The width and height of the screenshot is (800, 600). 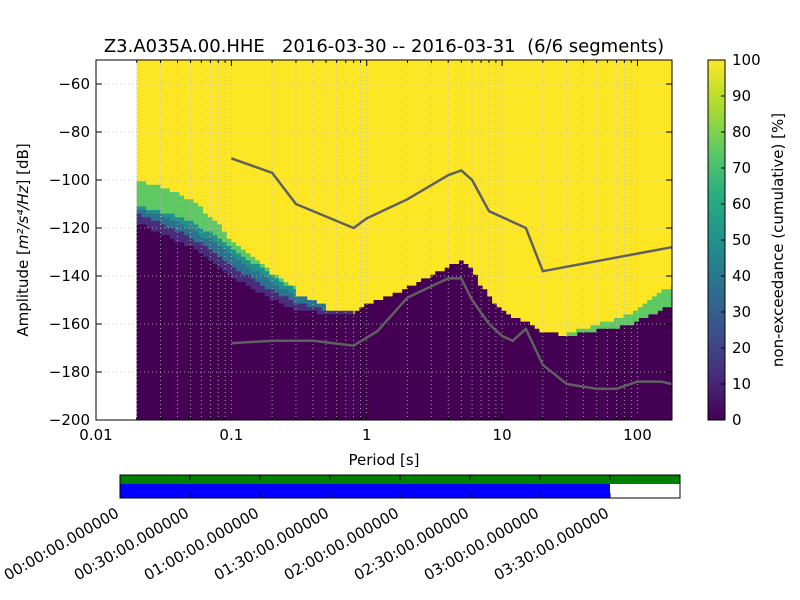 I want to click on colorbar-tick-label: 60, so click(x=741, y=204).